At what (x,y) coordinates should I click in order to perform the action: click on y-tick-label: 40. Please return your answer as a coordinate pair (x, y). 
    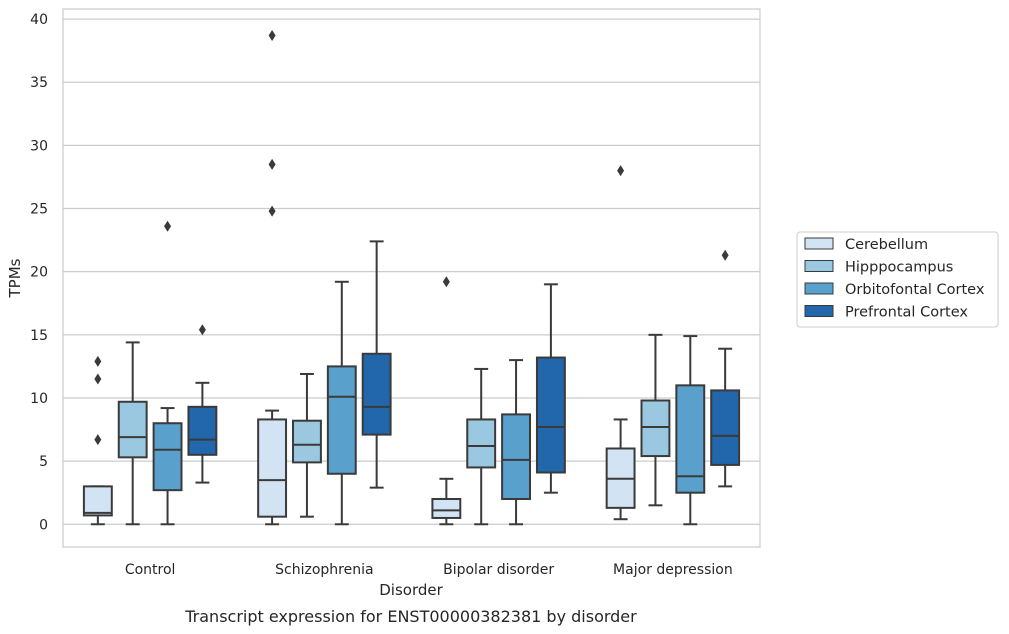
    Looking at the image, I should click on (39, 20).